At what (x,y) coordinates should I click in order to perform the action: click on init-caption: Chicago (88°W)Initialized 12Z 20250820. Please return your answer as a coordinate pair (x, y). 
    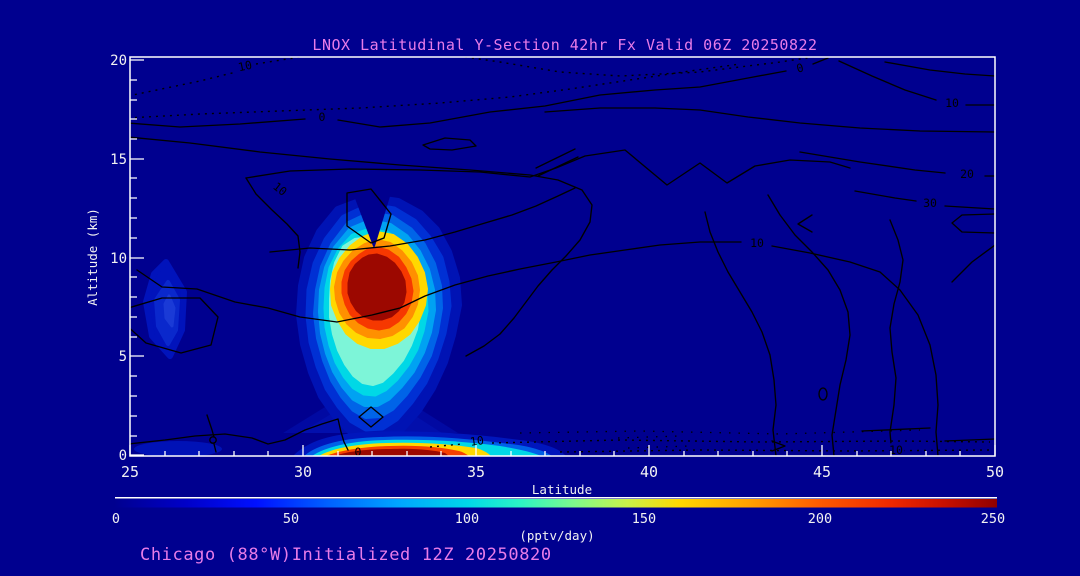
    Looking at the image, I should click on (346, 555).